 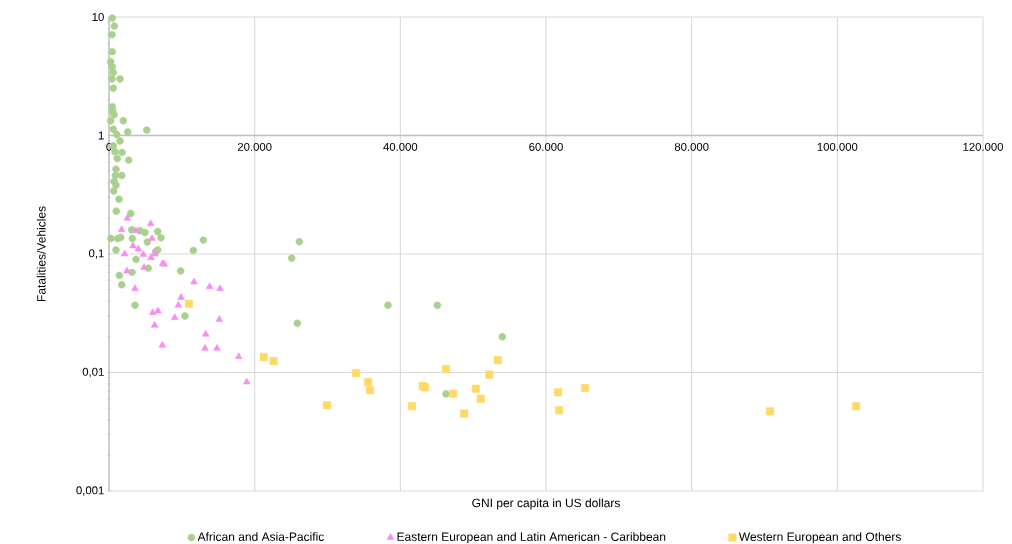 What do you see at coordinates (90, 491) in the screenshot?
I see `y-tick-label: 0,001` at bounding box center [90, 491].